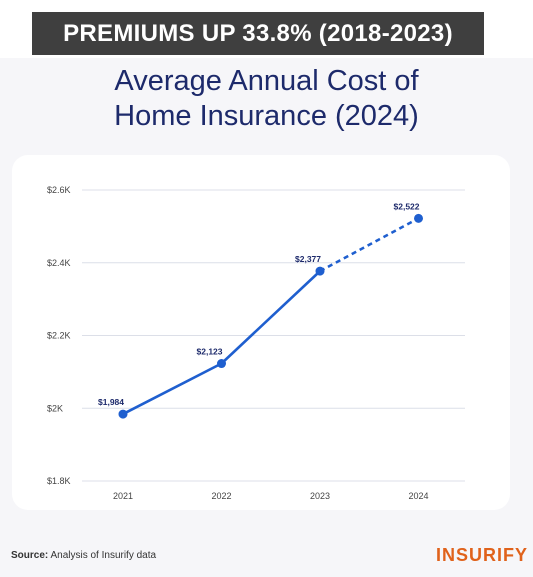 The height and width of the screenshot is (577, 533). What do you see at coordinates (266, 116) in the screenshot?
I see `chart-title-line-2: Home Insurance (2024)` at bounding box center [266, 116].